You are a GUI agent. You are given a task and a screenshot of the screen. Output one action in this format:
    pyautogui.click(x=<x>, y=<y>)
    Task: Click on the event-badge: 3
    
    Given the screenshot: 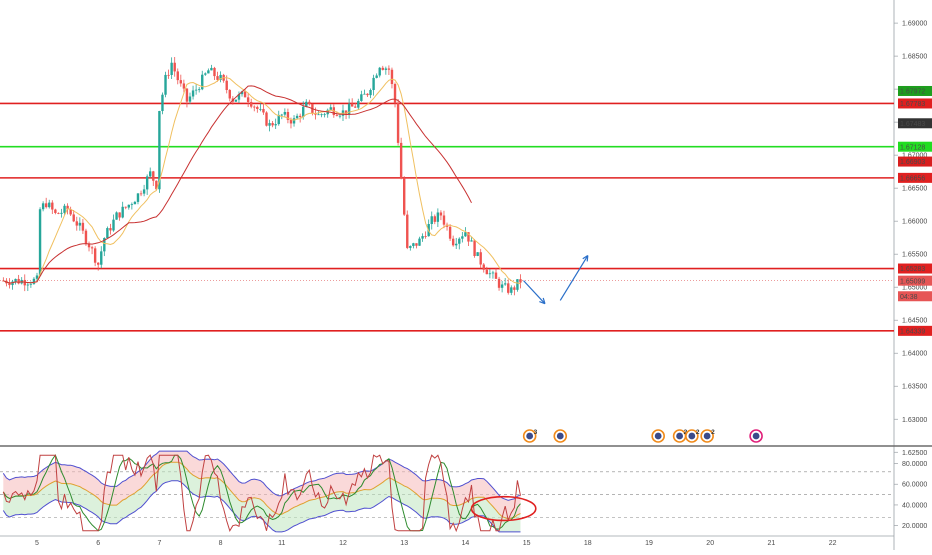 What is the action you would take?
    pyautogui.click(x=530, y=436)
    